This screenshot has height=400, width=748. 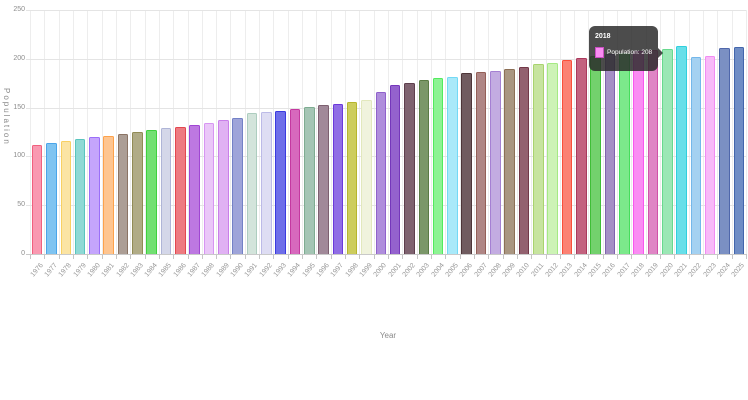 I want to click on bar-2003, so click(x=424, y=167).